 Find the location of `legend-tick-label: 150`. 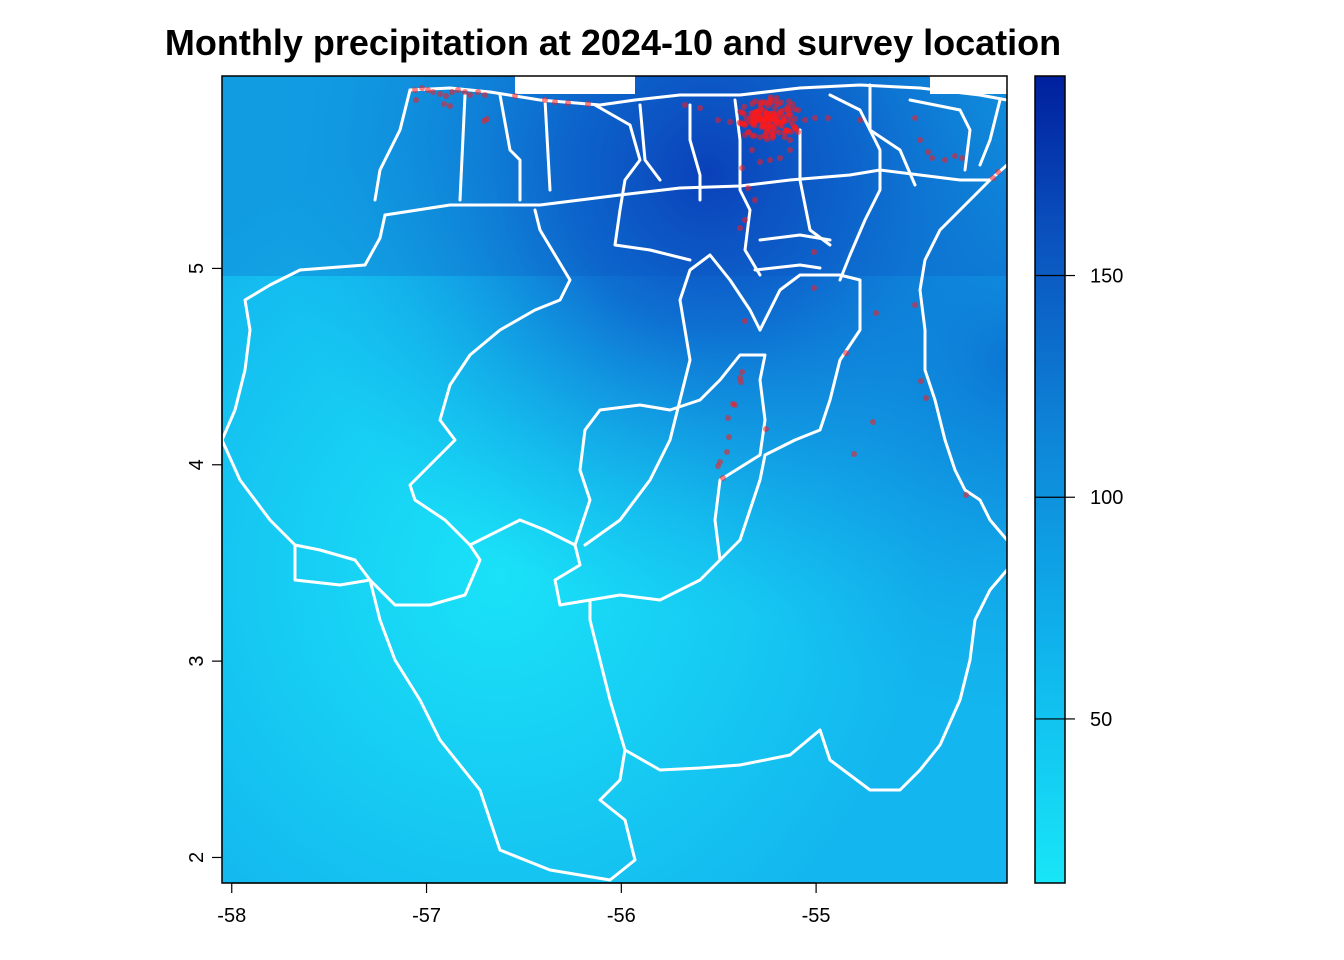

legend-tick-label: 150 is located at coordinates (1106, 277).